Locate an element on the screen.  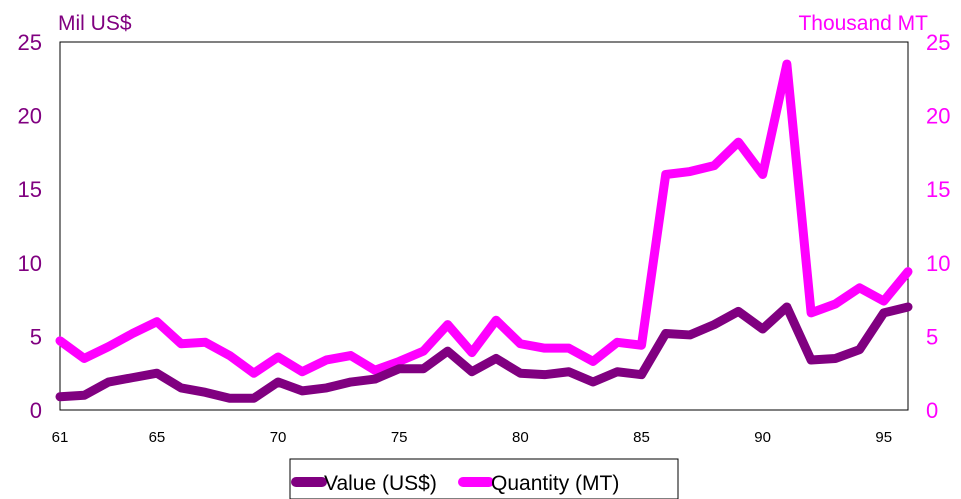
y-right-tick-label: 20 is located at coordinates (938, 116).